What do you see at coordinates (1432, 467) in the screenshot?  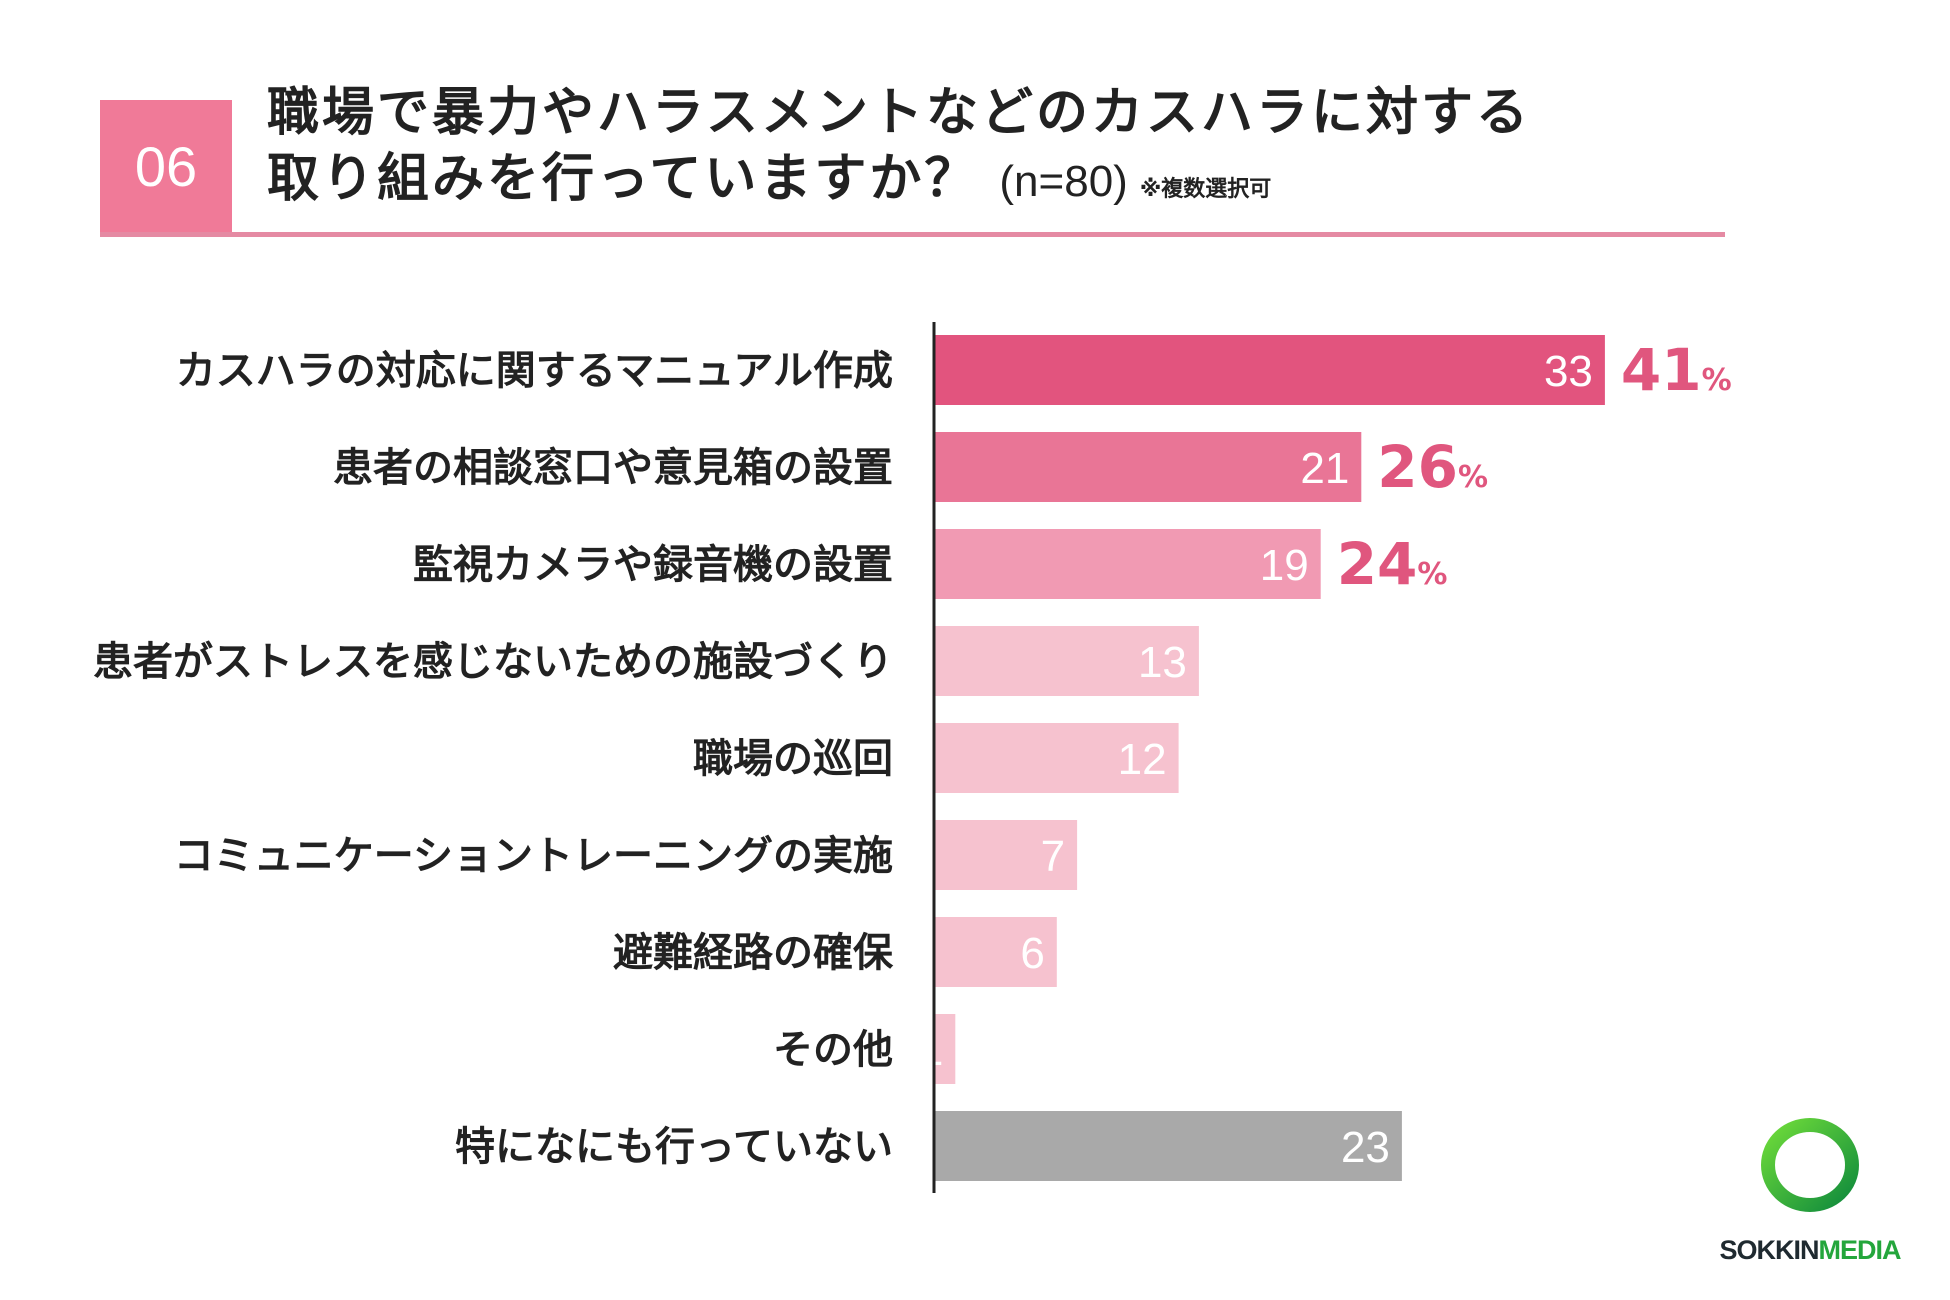 I see `percent-label: 26%` at bounding box center [1432, 467].